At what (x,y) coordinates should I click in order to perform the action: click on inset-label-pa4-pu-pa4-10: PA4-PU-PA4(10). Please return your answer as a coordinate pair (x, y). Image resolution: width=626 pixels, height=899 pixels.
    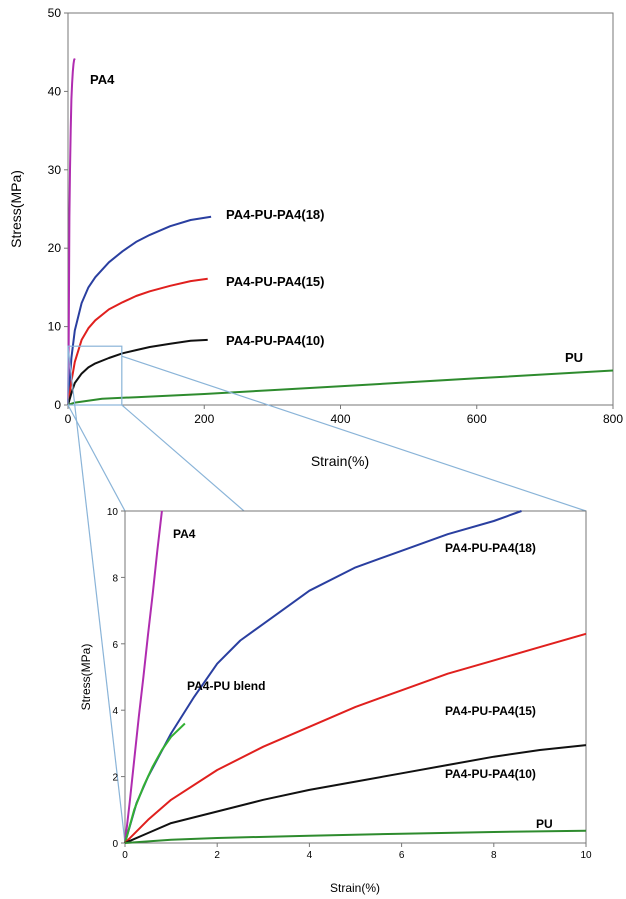
    Looking at the image, I should click on (490, 774).